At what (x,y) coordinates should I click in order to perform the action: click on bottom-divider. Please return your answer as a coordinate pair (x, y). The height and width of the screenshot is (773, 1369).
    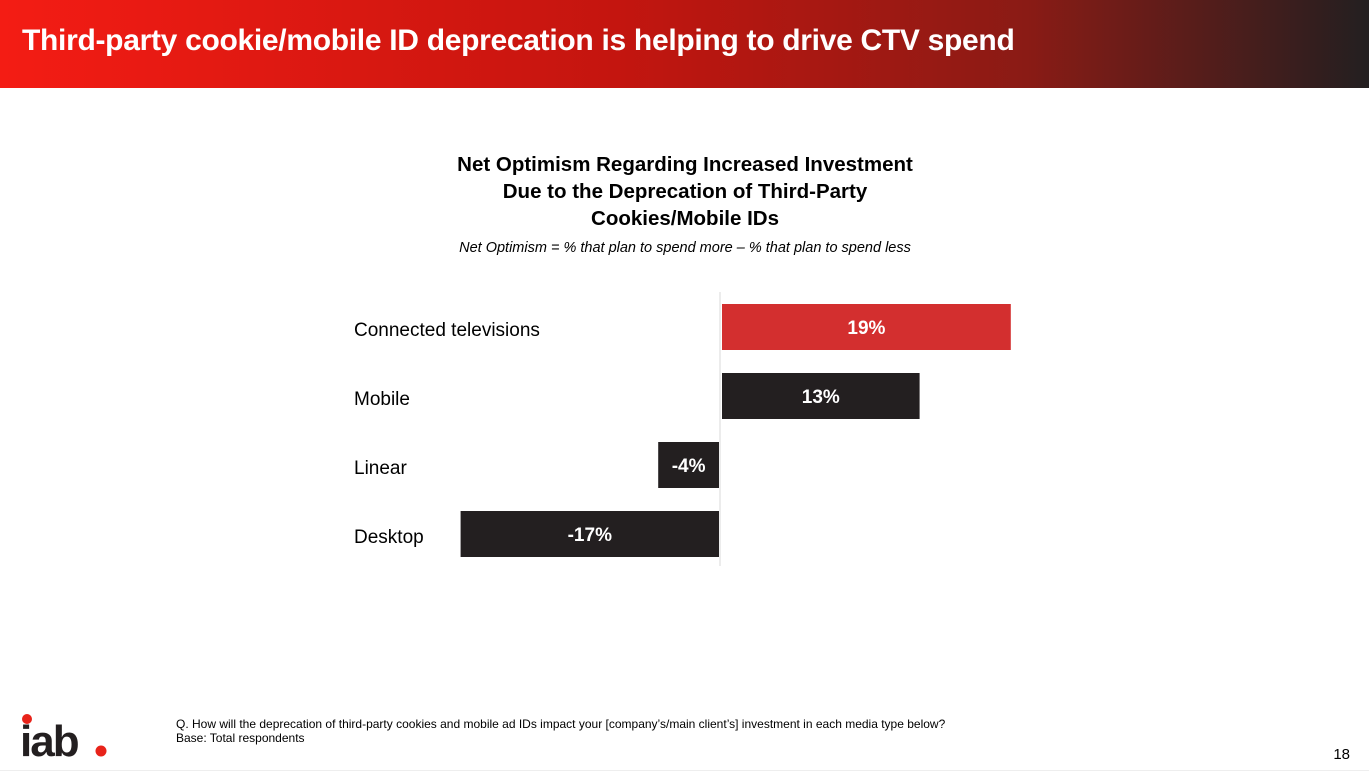
    Looking at the image, I should click on (684, 770).